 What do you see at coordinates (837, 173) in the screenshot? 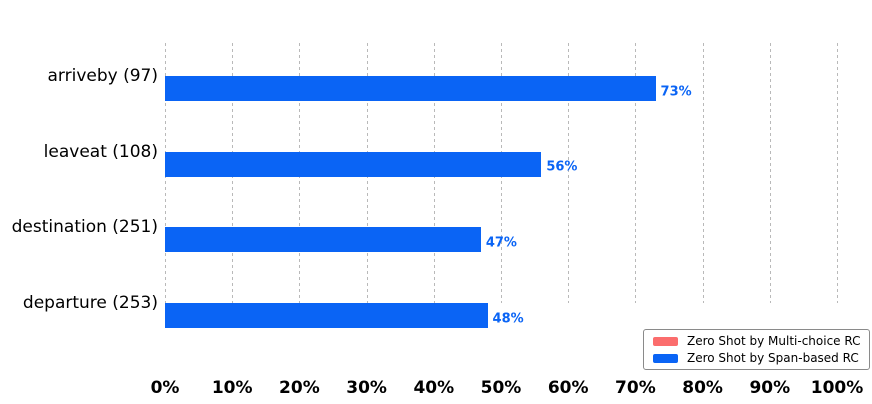
I see `gridline-100%` at bounding box center [837, 173].